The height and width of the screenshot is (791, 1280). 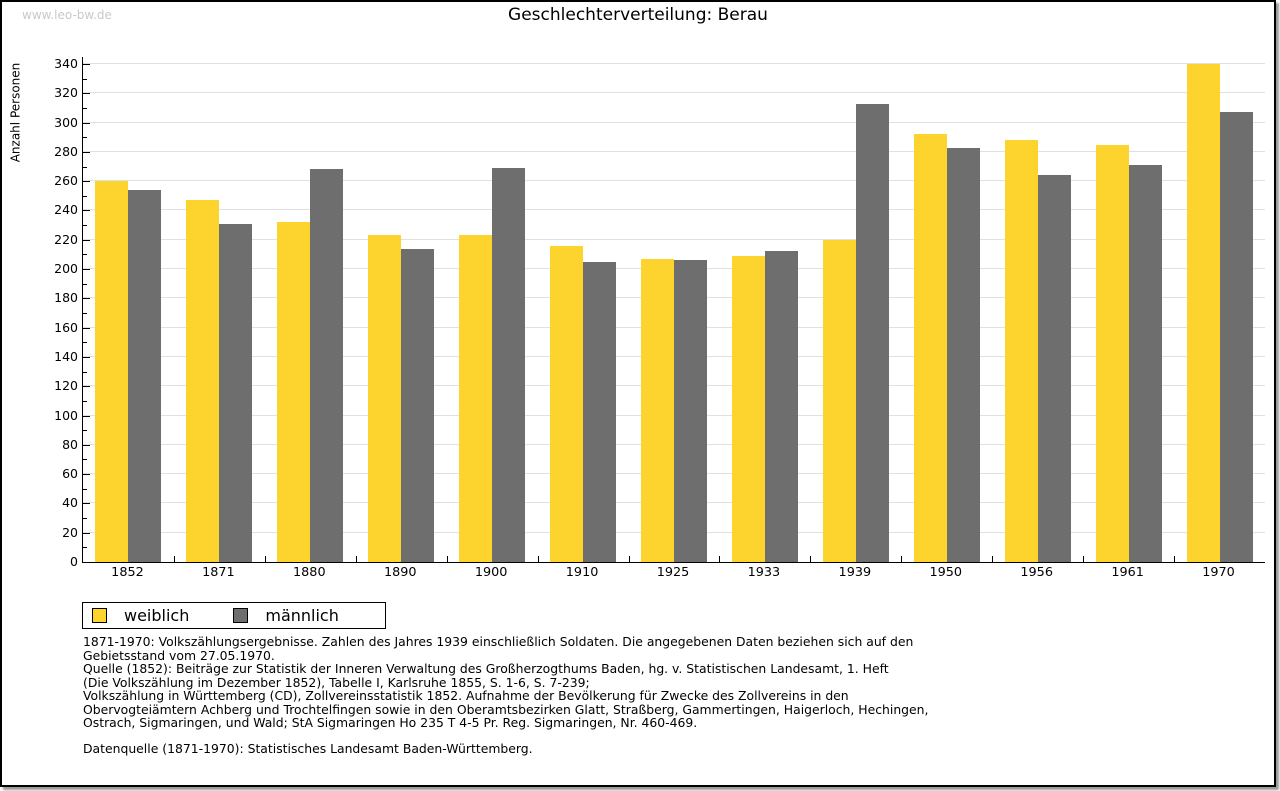 I want to click on bar-männlich-1880, so click(x=327, y=365).